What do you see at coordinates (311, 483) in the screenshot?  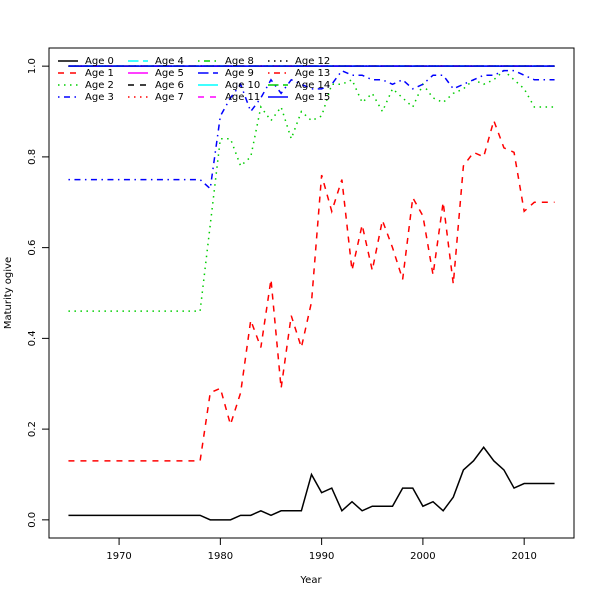 I see `series-line` at bounding box center [311, 483].